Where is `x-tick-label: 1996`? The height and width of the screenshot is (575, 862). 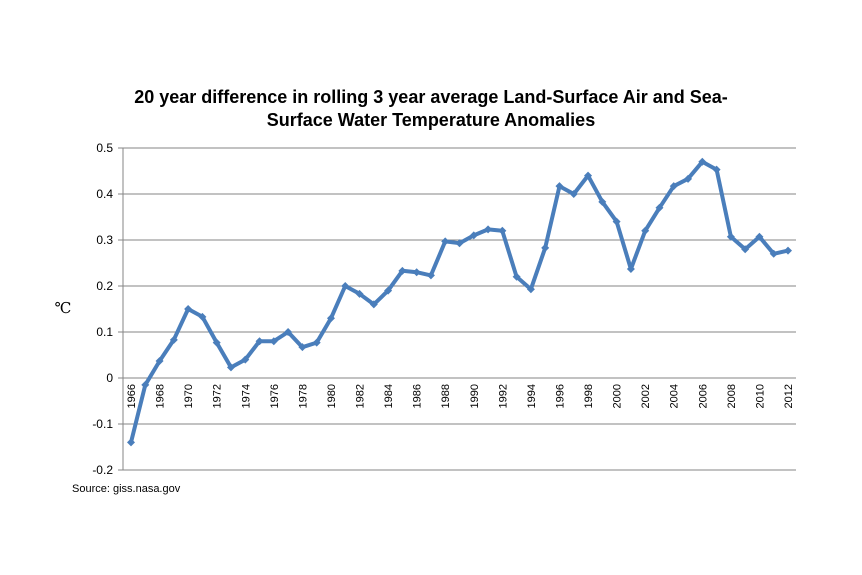
x-tick-label: 1996 is located at coordinates (560, 396).